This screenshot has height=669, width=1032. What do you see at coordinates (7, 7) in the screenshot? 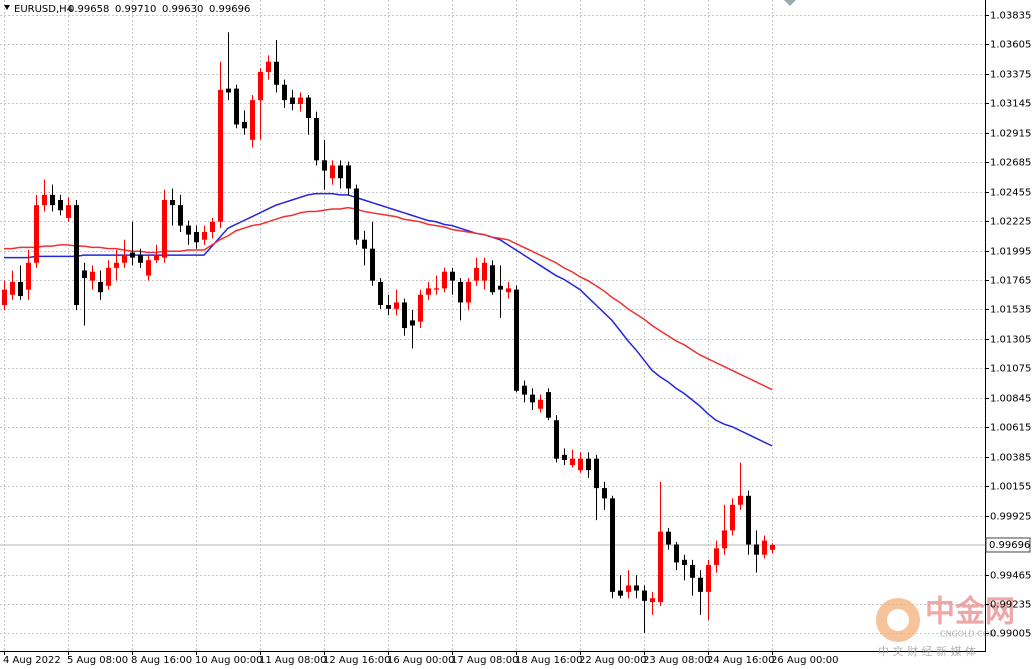
I see `header-icon` at bounding box center [7, 7].